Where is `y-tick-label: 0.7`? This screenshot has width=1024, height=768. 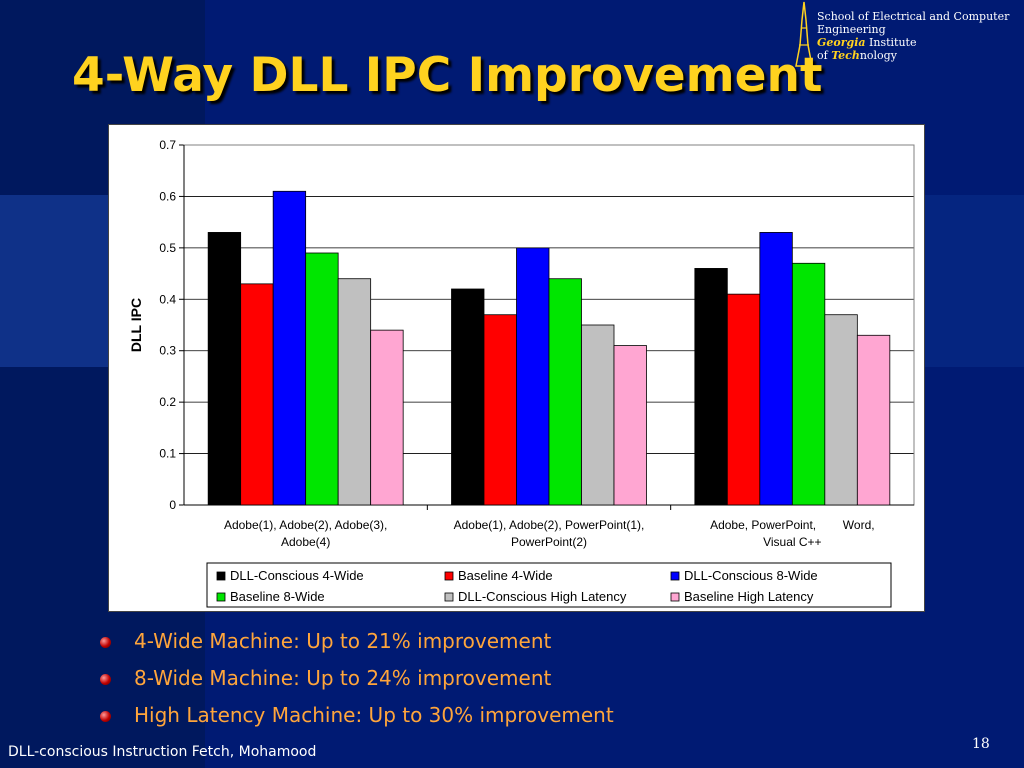
y-tick-label: 0.7 is located at coordinates (167, 145).